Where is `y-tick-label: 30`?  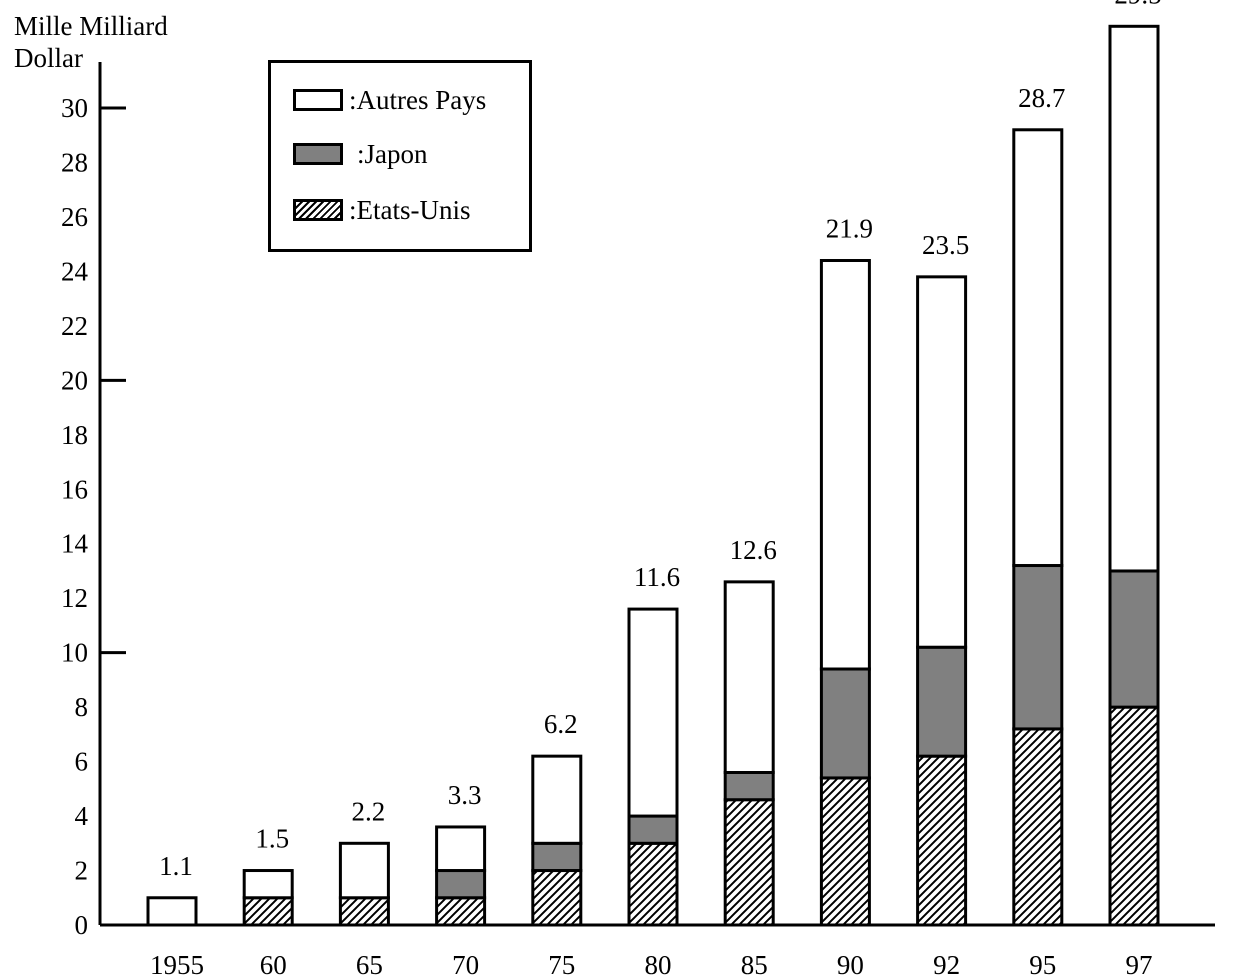 y-tick-label: 30 is located at coordinates (74, 108).